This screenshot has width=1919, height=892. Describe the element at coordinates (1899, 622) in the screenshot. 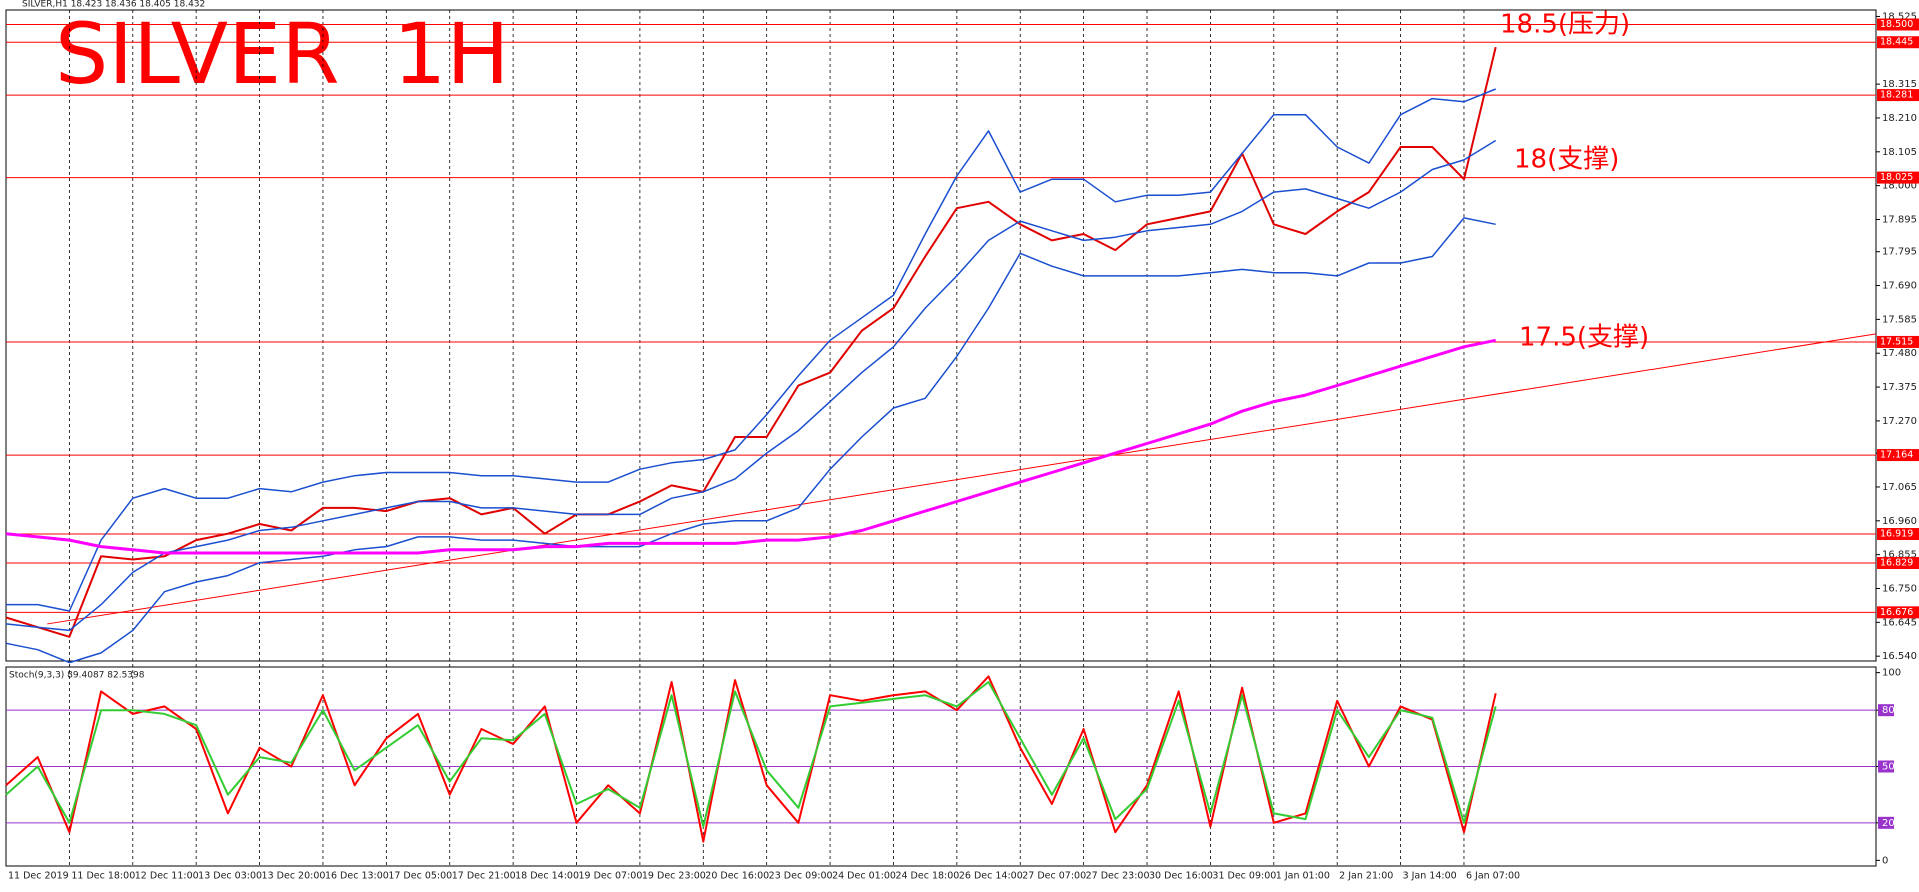

I see `y-tick-label: 16.645` at that location.